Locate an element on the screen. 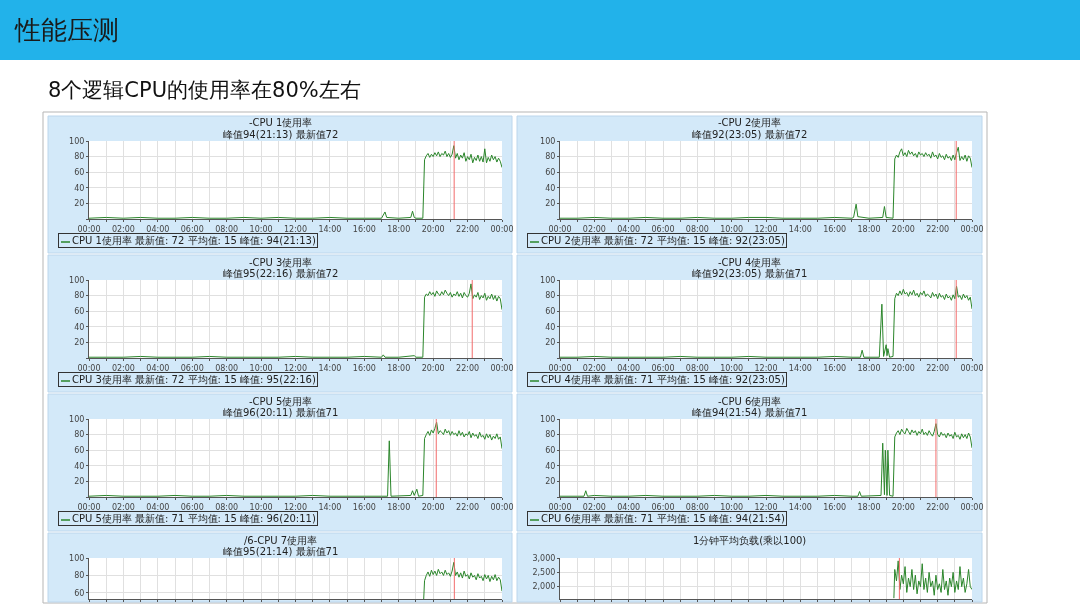  chart-subtitle: 峰值96(20:11) 最新值71 is located at coordinates (281, 412).